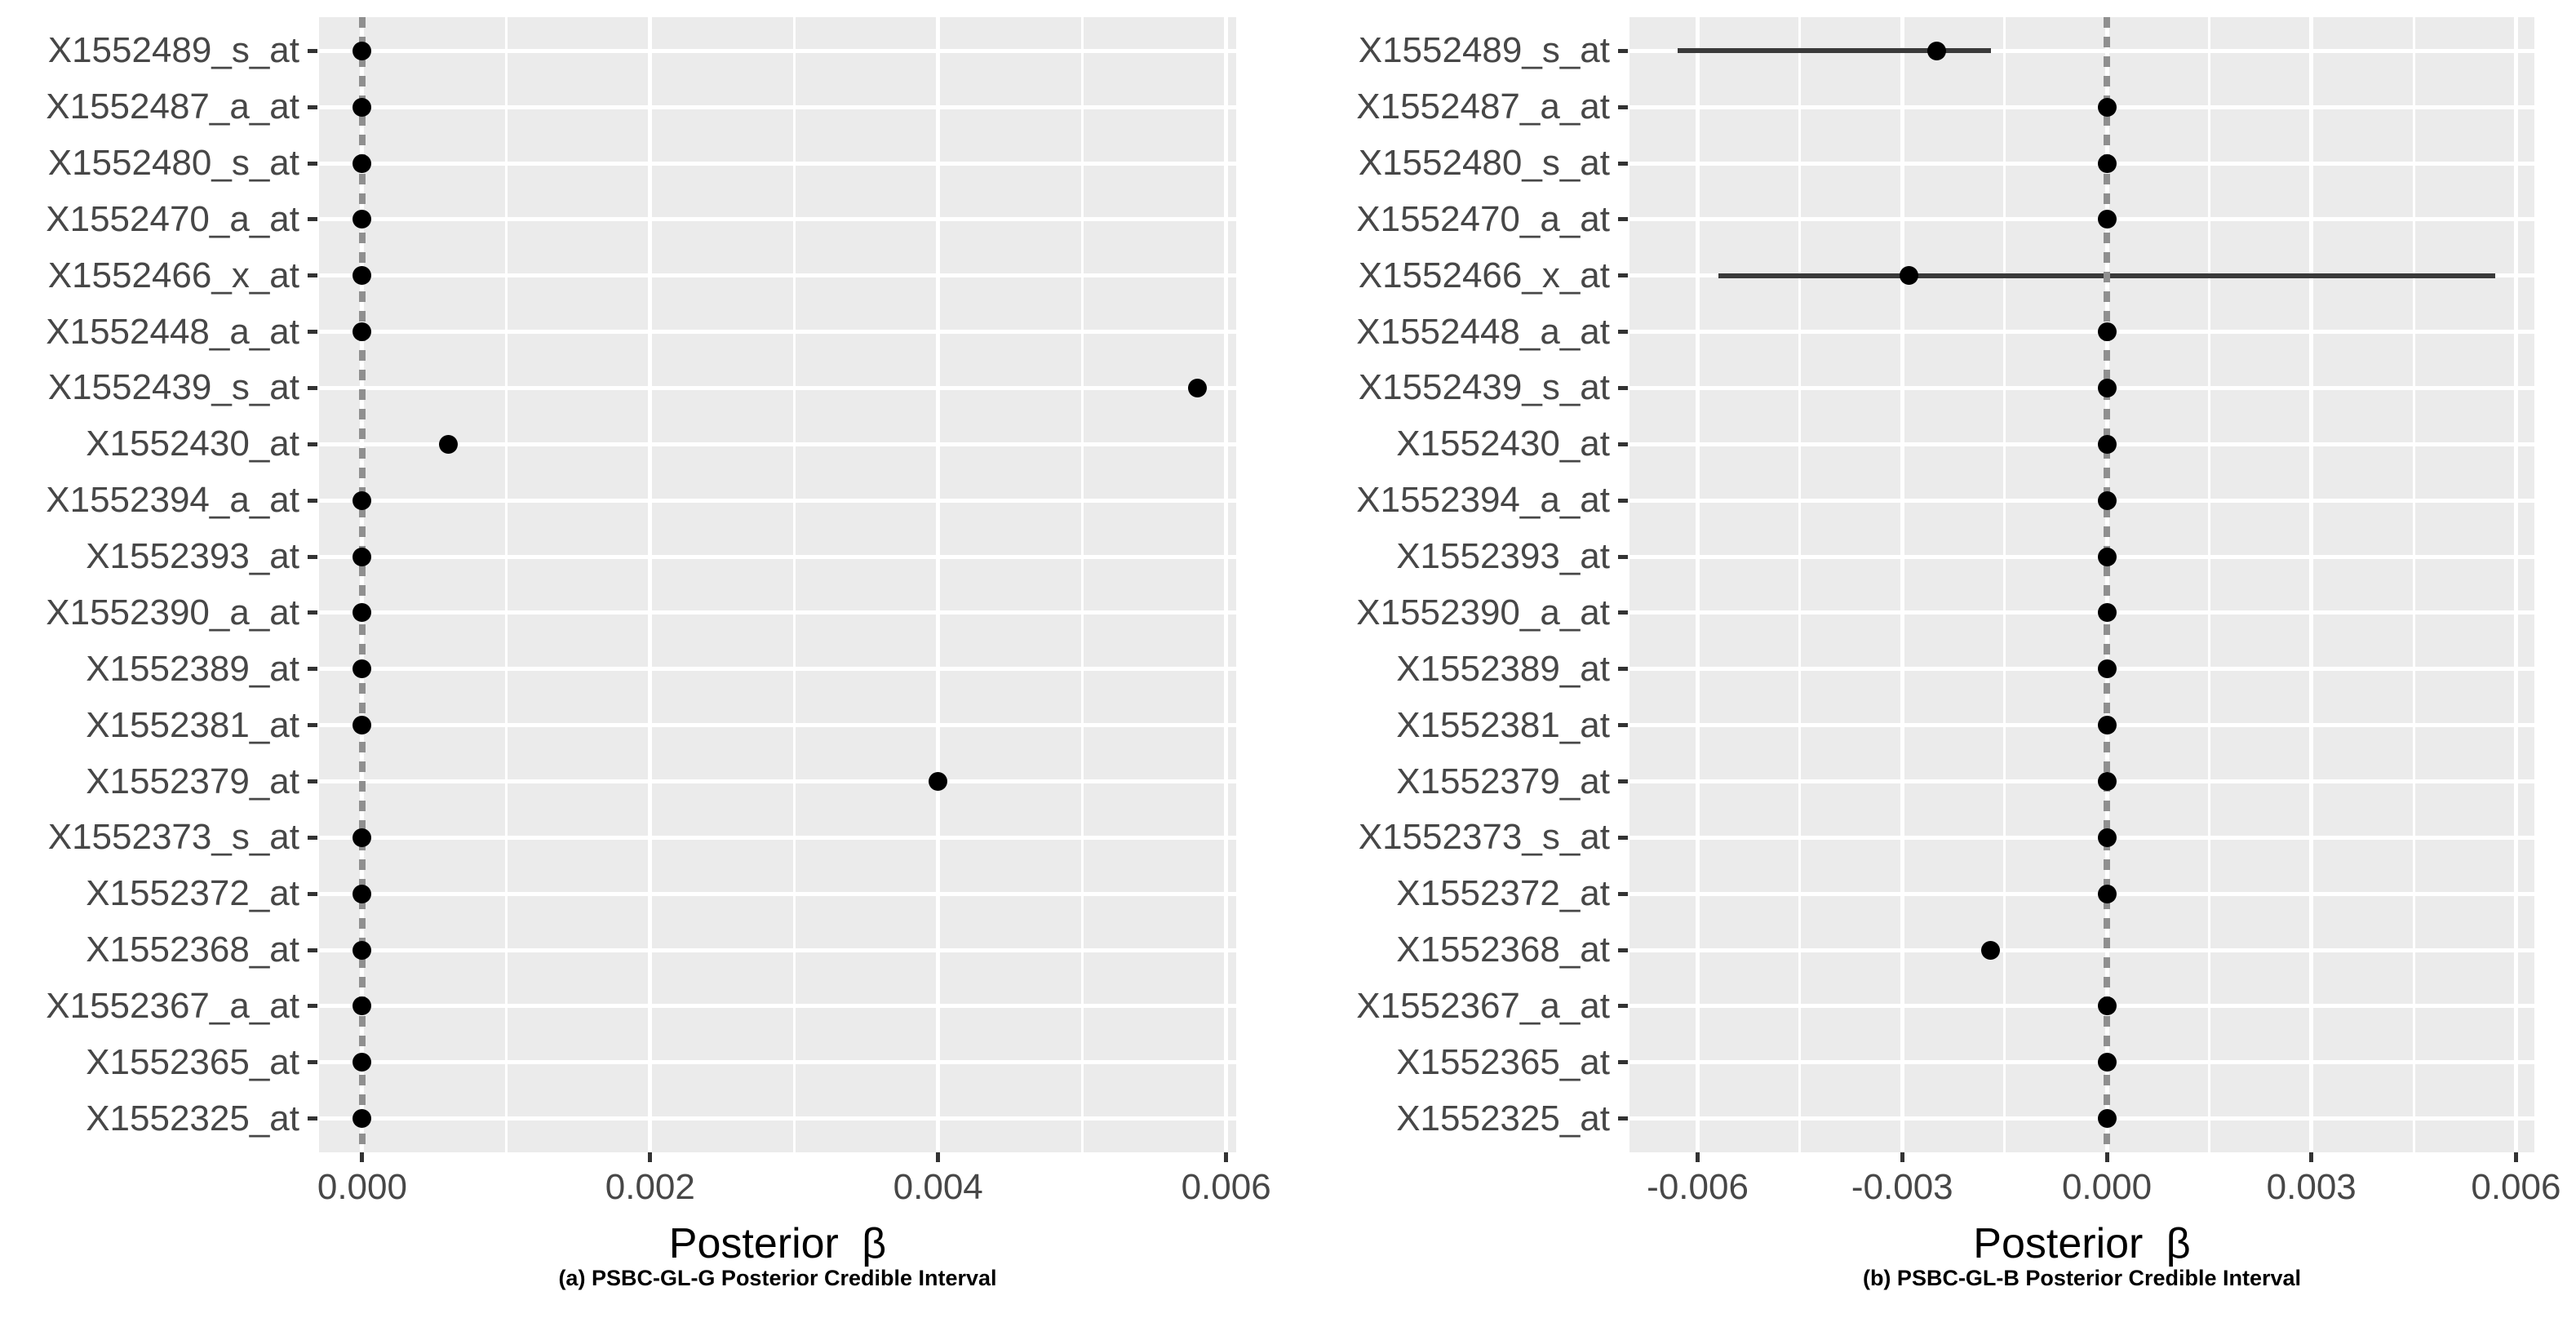 Image resolution: width=2576 pixels, height=1318 pixels. Describe the element at coordinates (1834, 51) in the screenshot. I see `credible-interval-bar` at that location.